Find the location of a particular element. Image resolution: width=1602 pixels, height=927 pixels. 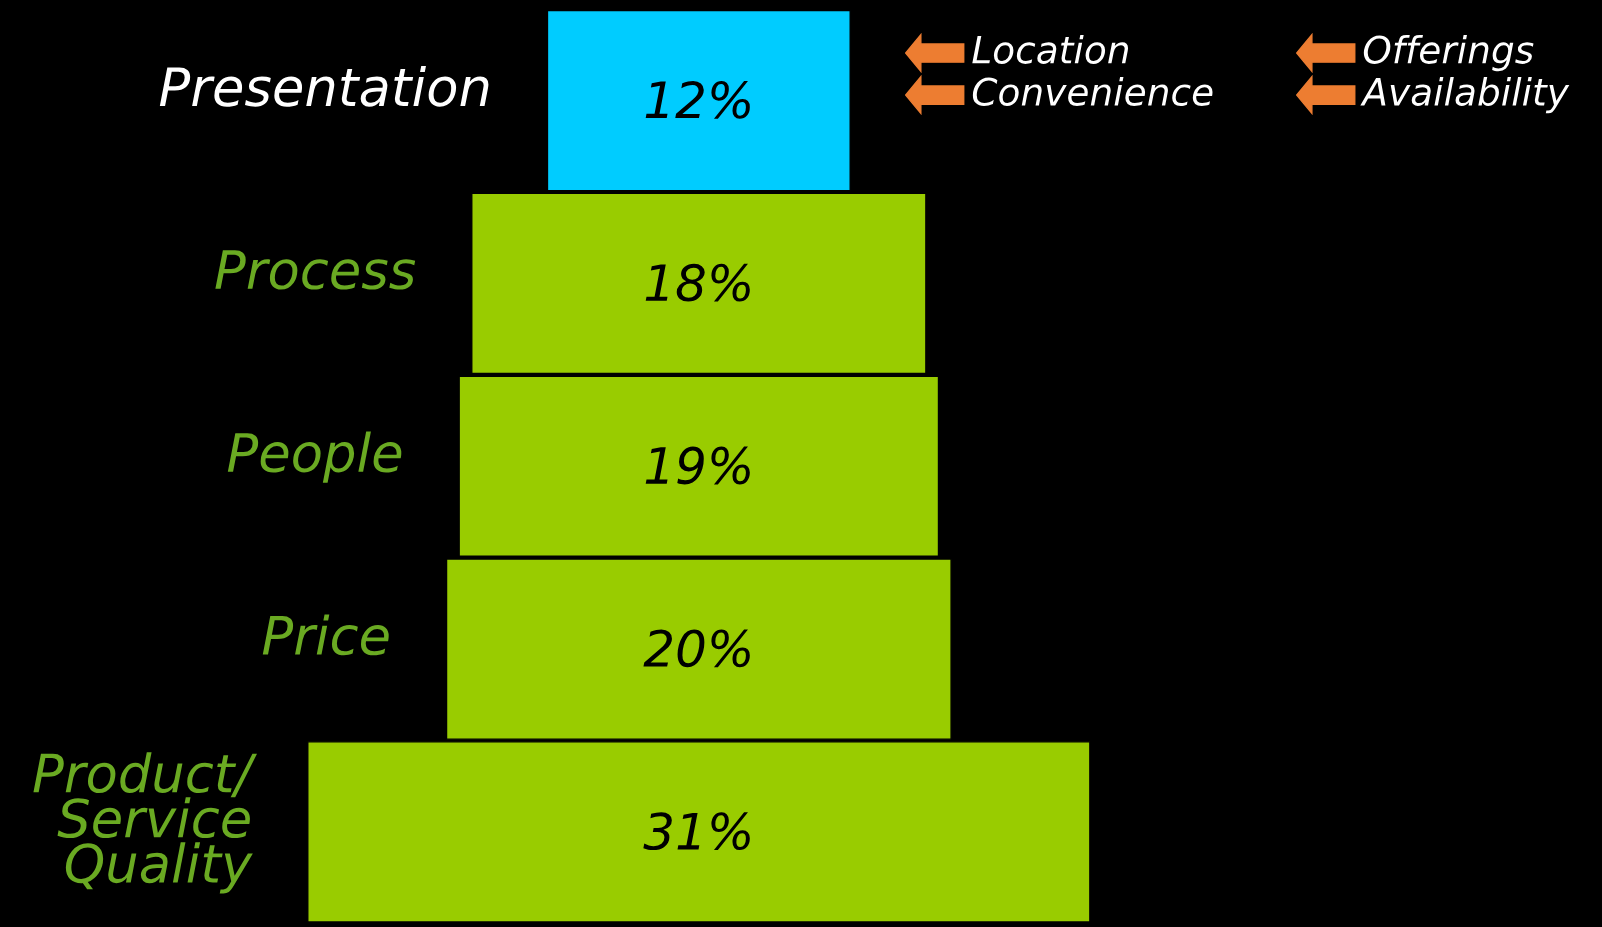

category-label: Price is located at coordinates (325, 635).